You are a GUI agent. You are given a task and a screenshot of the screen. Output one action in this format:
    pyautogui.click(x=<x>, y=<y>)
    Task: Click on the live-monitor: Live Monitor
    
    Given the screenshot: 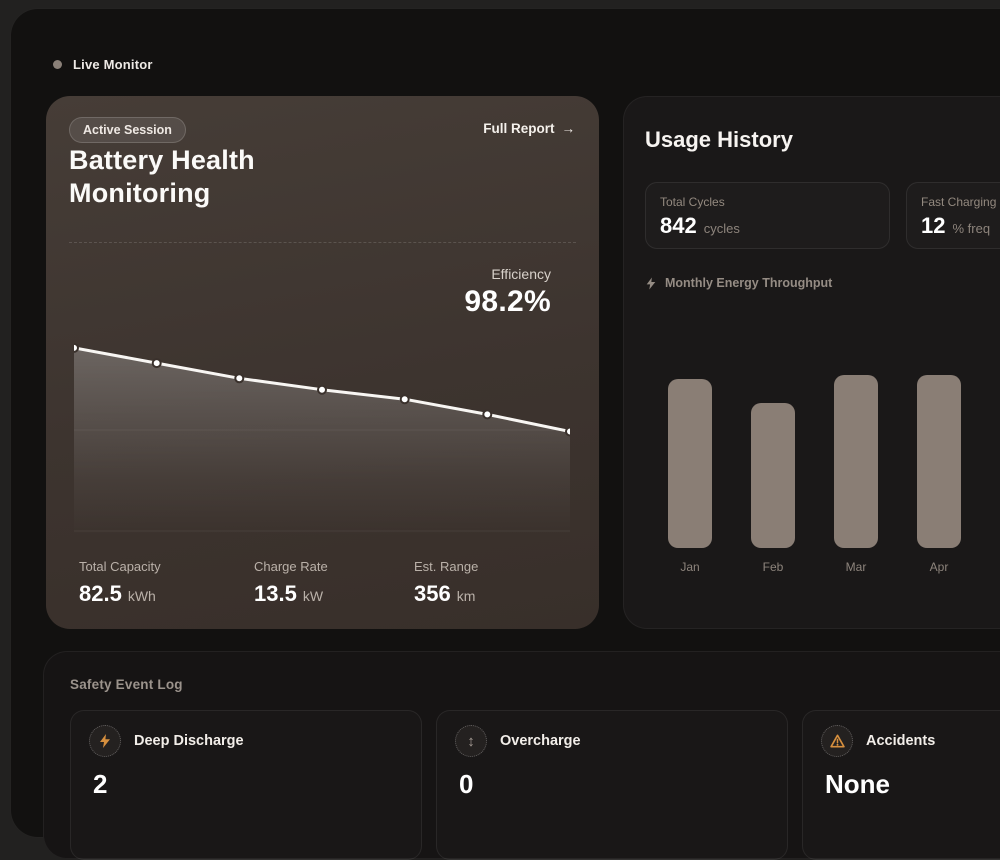 What is the action you would take?
    pyautogui.click(x=103, y=64)
    